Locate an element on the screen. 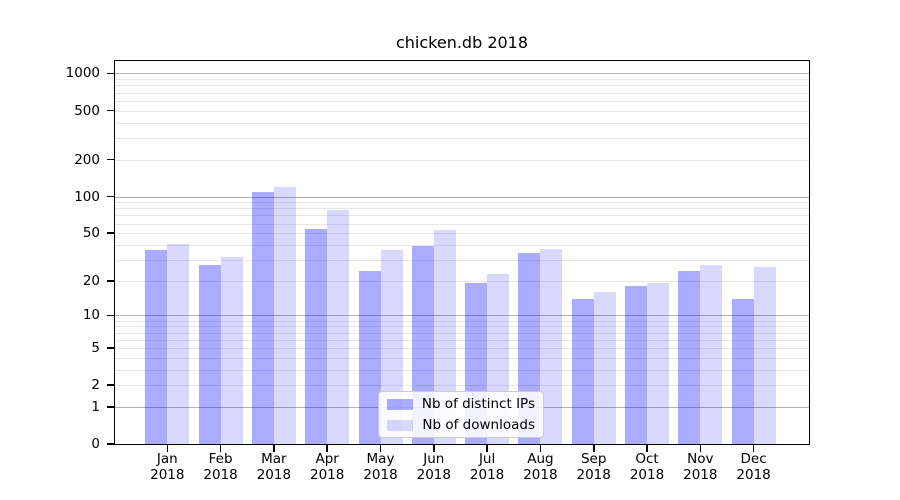 The width and height of the screenshot is (900, 500). month-label: Jul is located at coordinates (487, 459).